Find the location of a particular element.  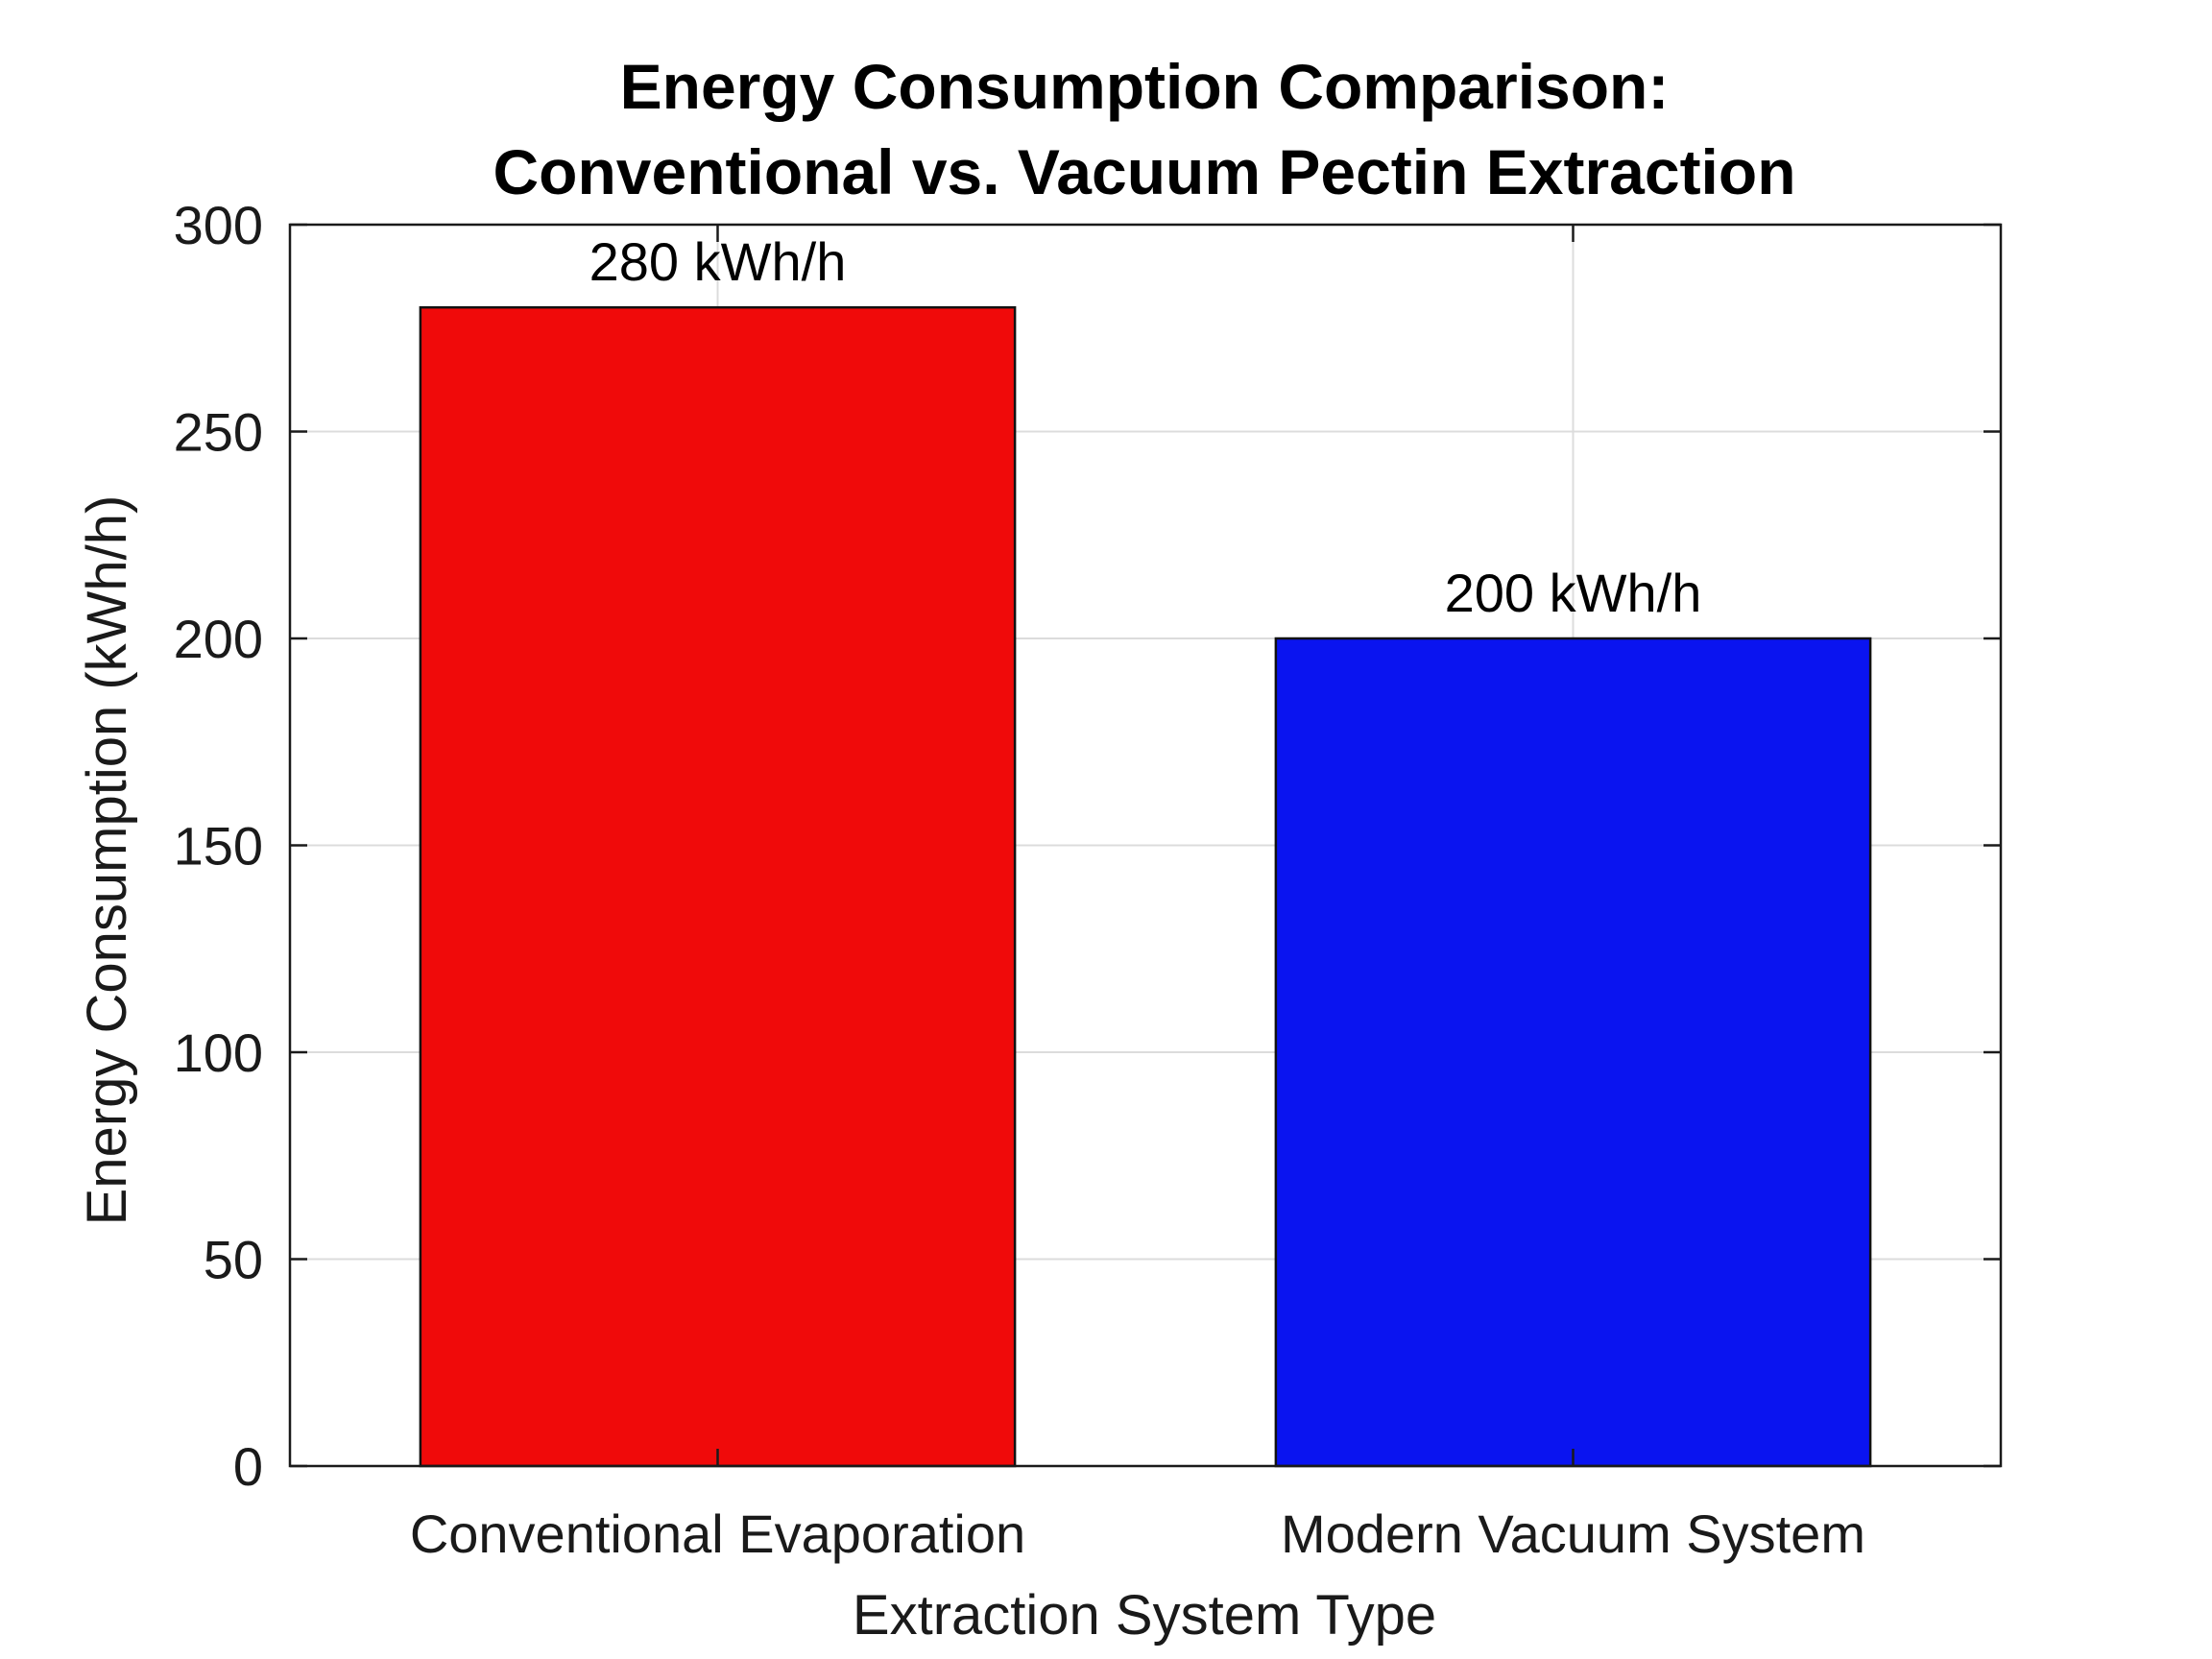

y-tick-label-50: 50 is located at coordinates (233, 1260).